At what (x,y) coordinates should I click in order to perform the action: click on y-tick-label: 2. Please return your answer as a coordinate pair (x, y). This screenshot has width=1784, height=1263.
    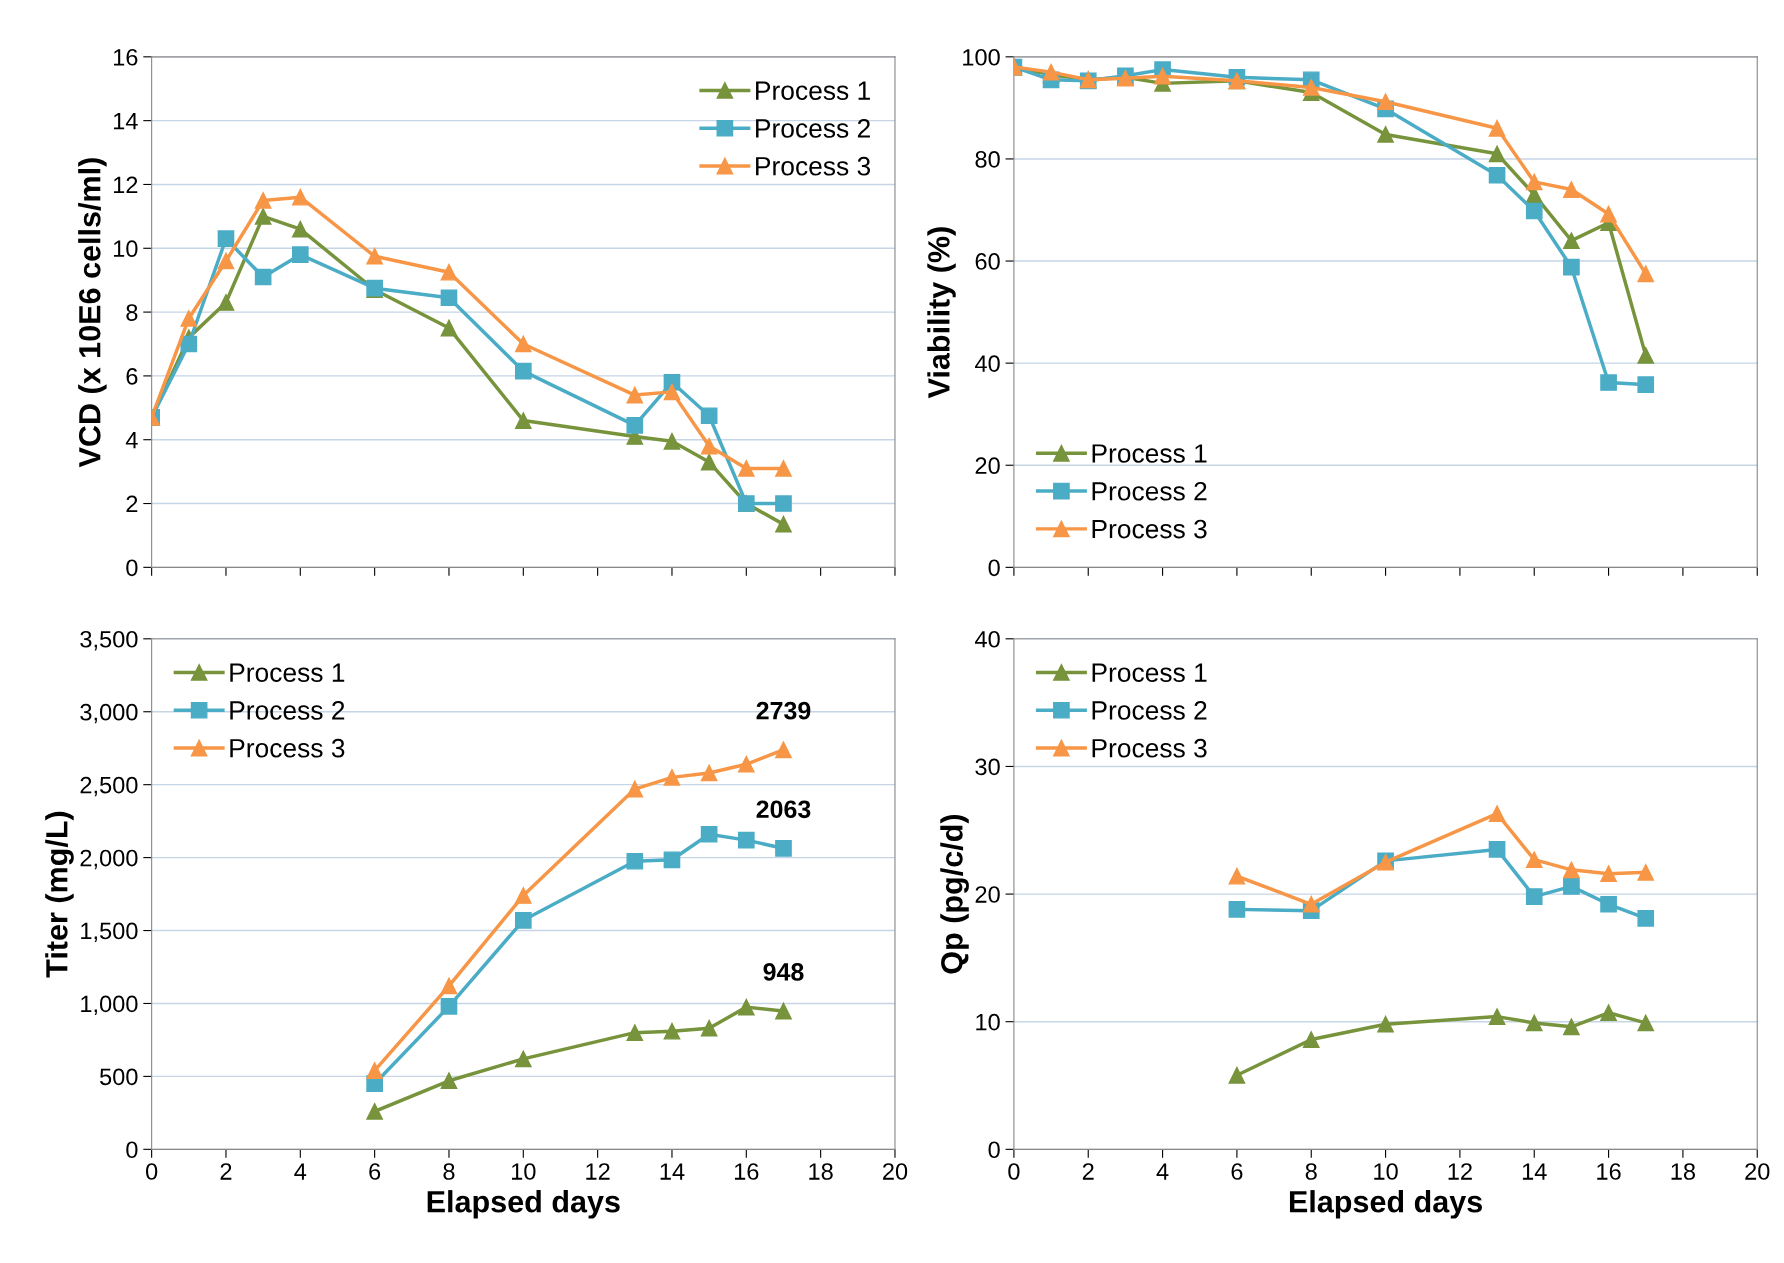
    Looking at the image, I should click on (132, 504).